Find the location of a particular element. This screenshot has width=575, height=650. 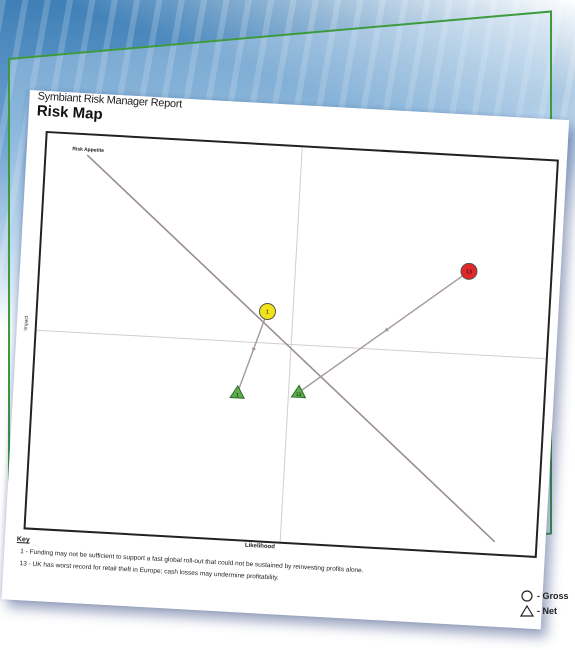

risk-13-gross-marker is located at coordinates (469, 271).